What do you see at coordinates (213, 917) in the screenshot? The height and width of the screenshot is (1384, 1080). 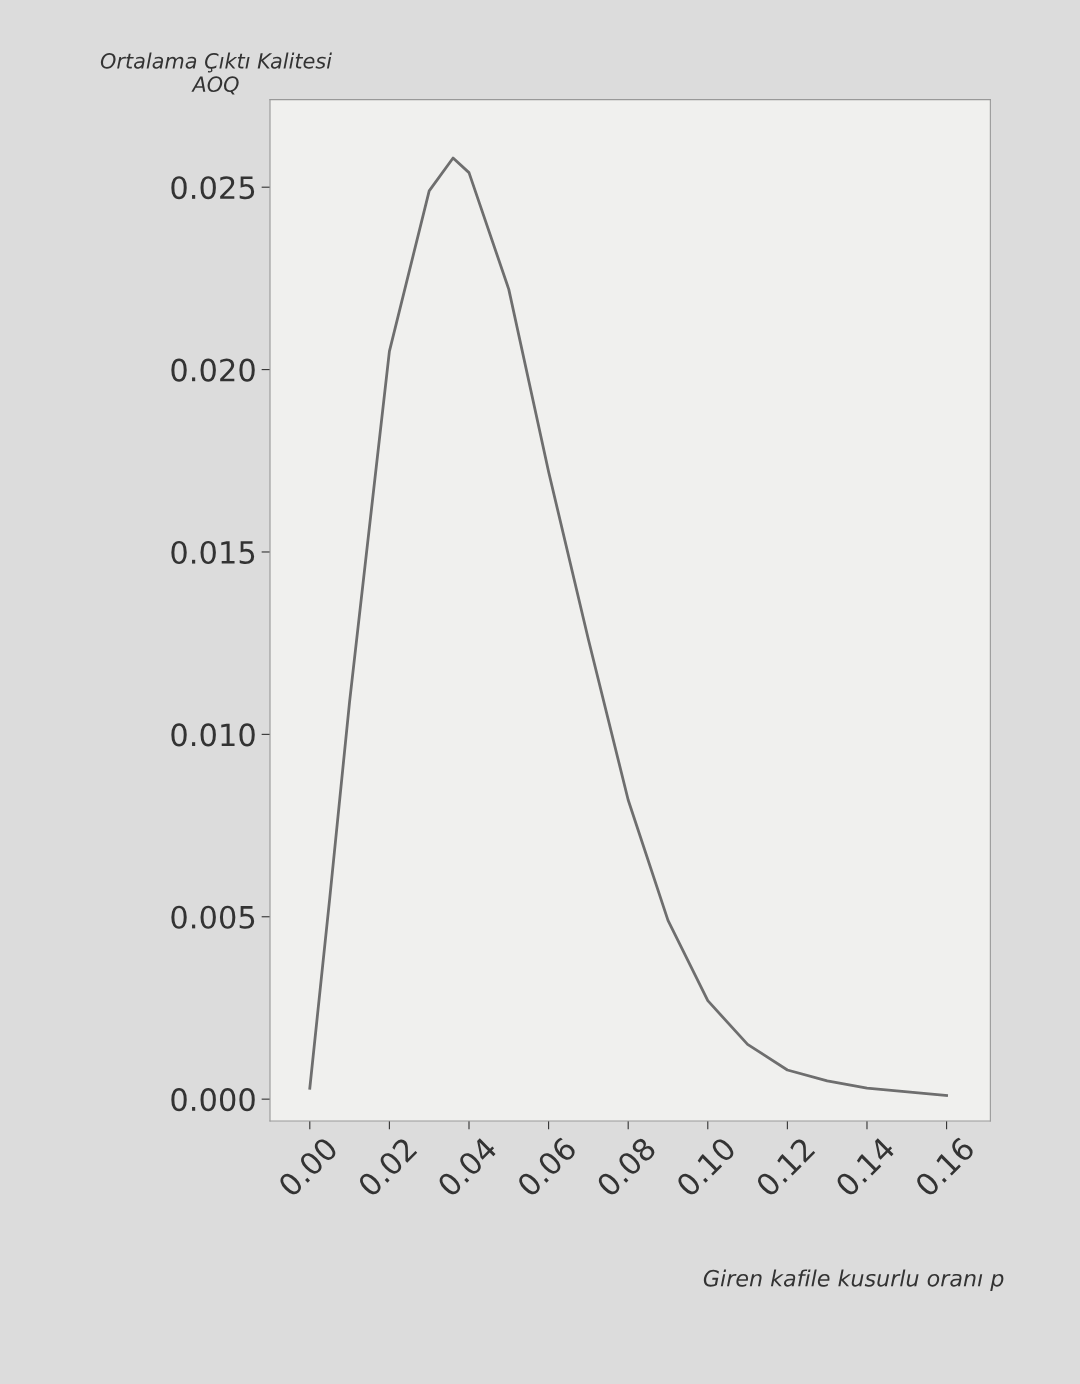 I see `y-tick-label: 0.005` at bounding box center [213, 917].